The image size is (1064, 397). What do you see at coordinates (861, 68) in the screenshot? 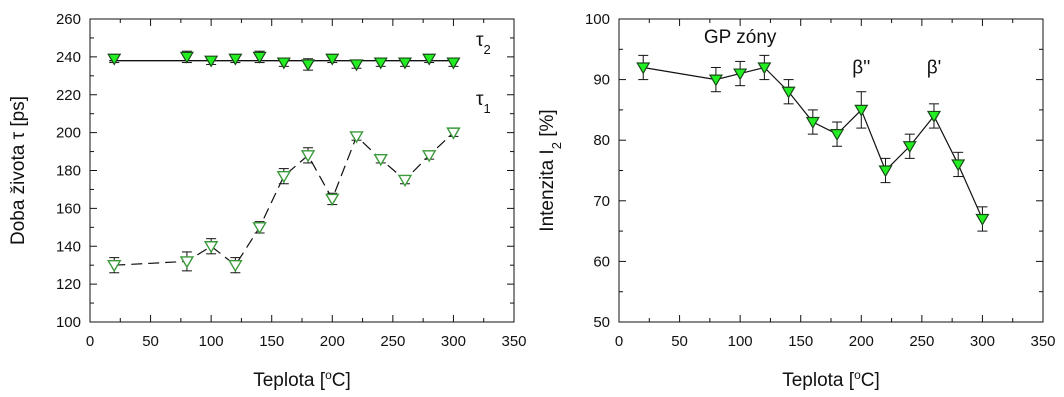
I see `annotation-label: β''` at bounding box center [861, 68].